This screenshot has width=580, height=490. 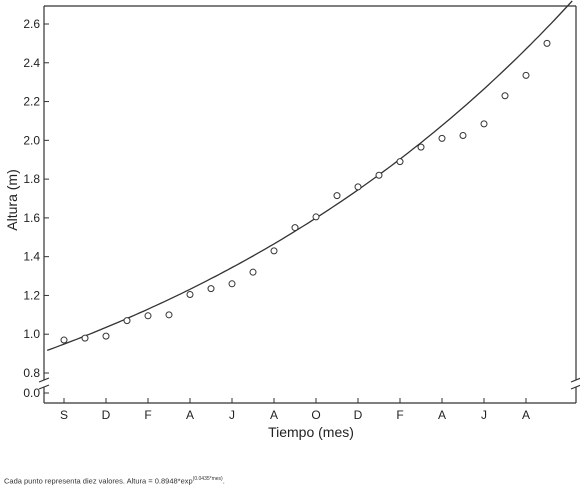 I want to click on x-tick-label-0: S, so click(x=64, y=415).